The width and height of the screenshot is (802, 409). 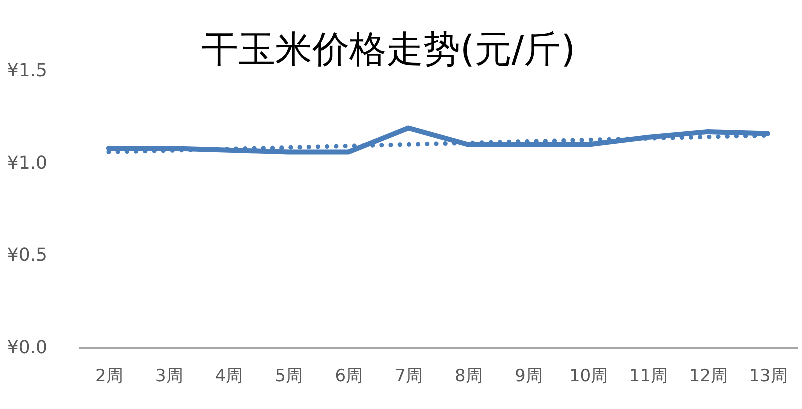 I want to click on x-tick-label: 3周, so click(x=169, y=376).